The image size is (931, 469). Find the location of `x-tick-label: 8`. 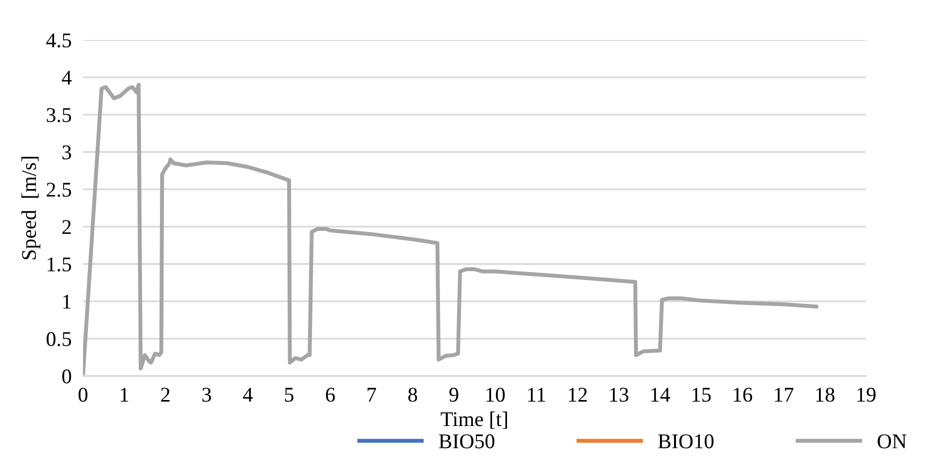

x-tick-label: 8 is located at coordinates (413, 395).